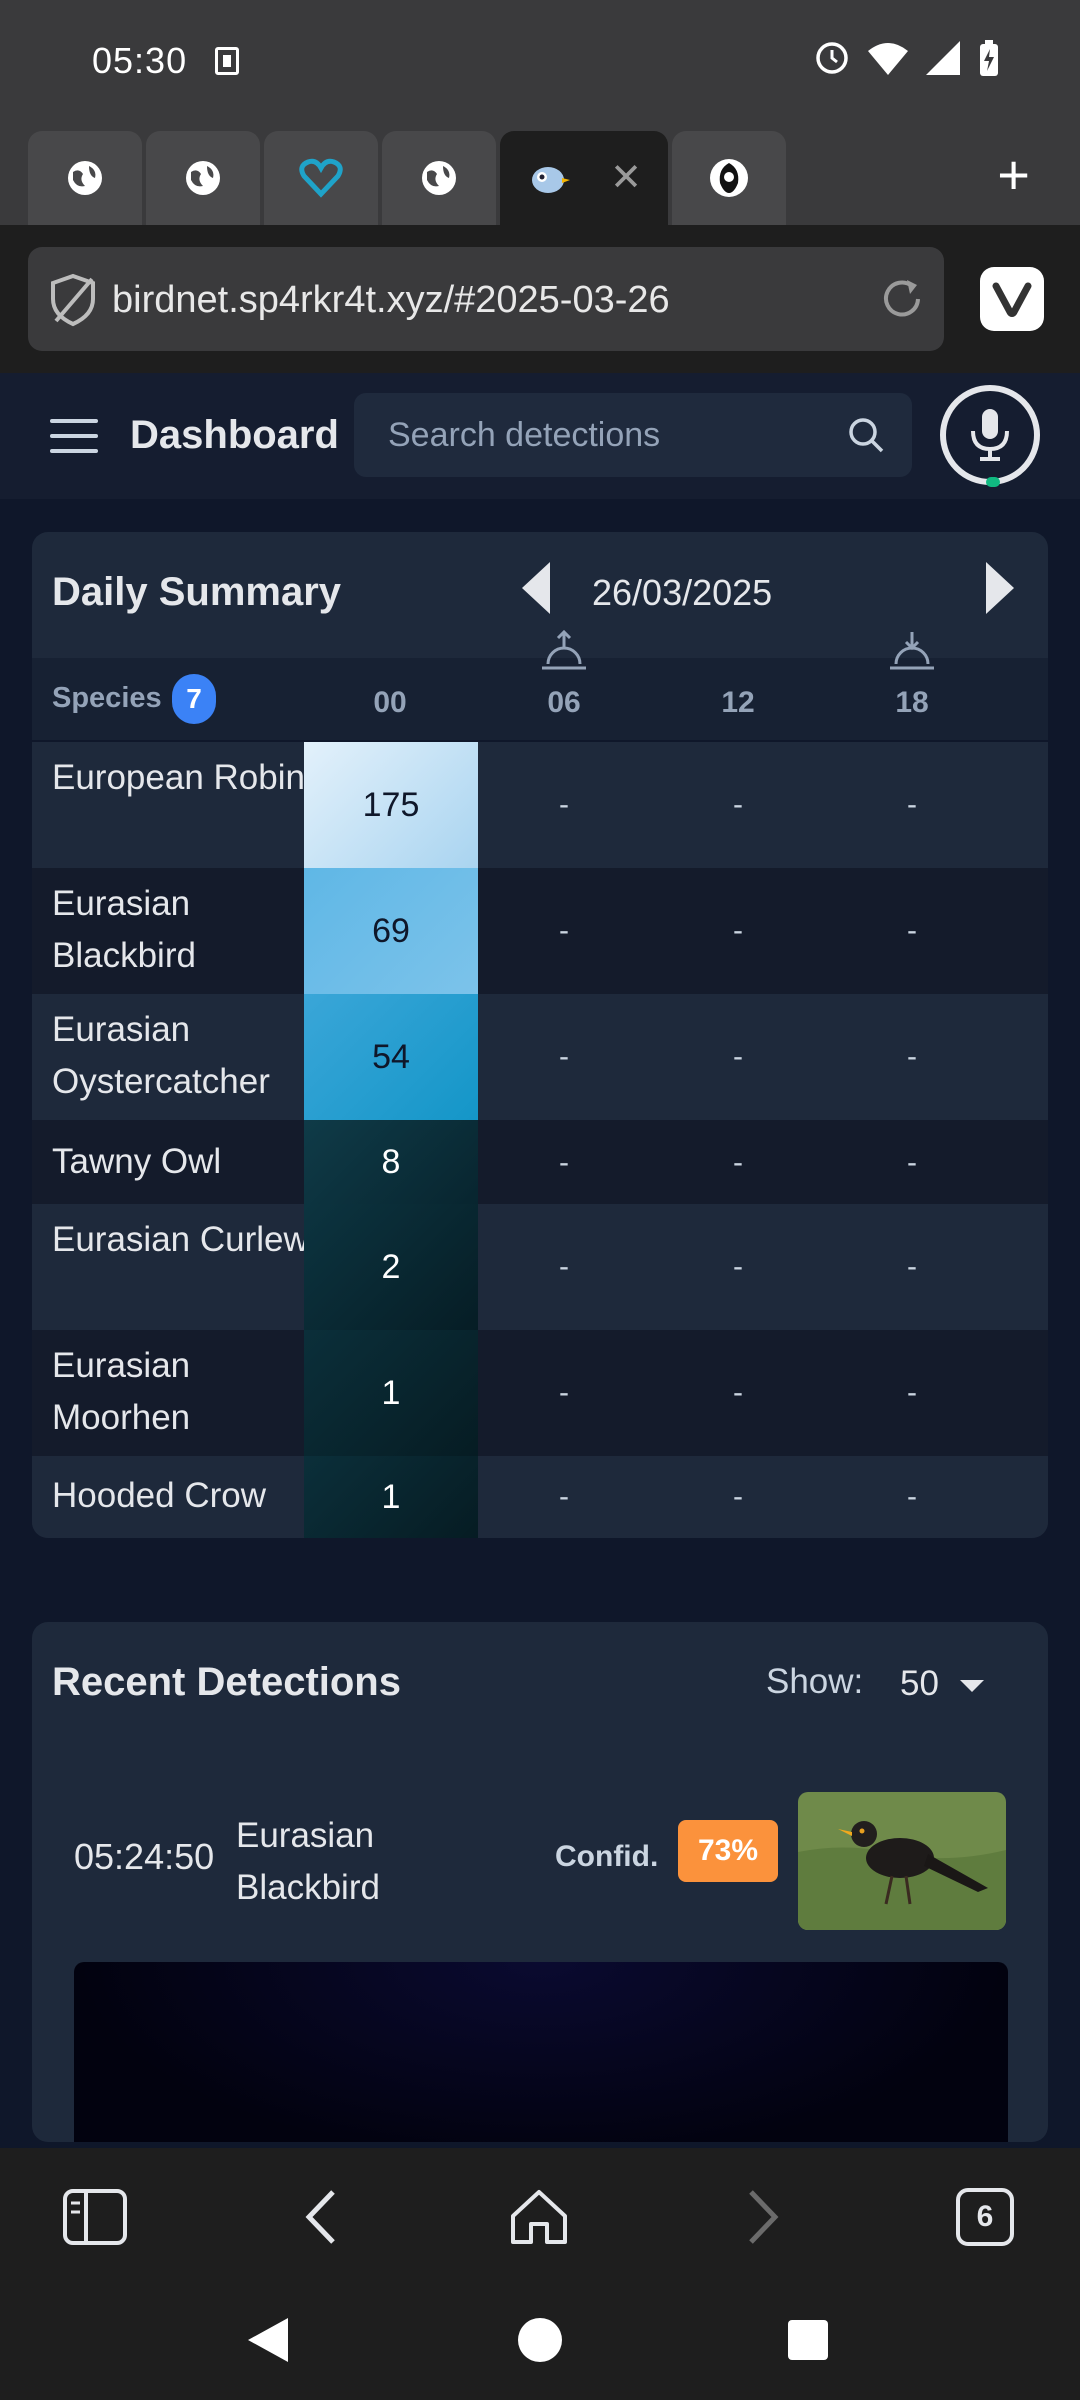 The width and height of the screenshot is (1080, 2400). I want to click on url-field: birdnet.sp4rkr4t.xyz/#2025-03-26, so click(486, 299).